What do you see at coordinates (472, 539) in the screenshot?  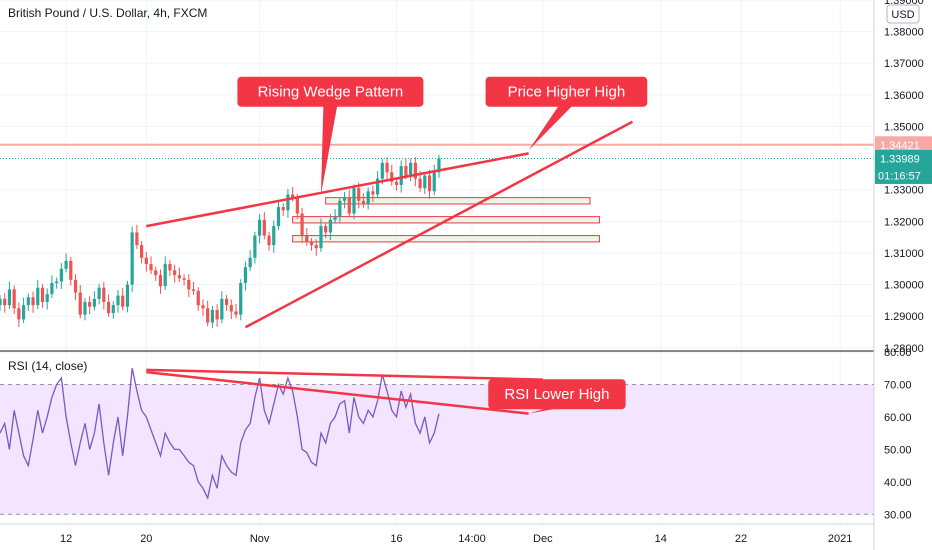 I see `time-tick-label: 14:00` at bounding box center [472, 539].